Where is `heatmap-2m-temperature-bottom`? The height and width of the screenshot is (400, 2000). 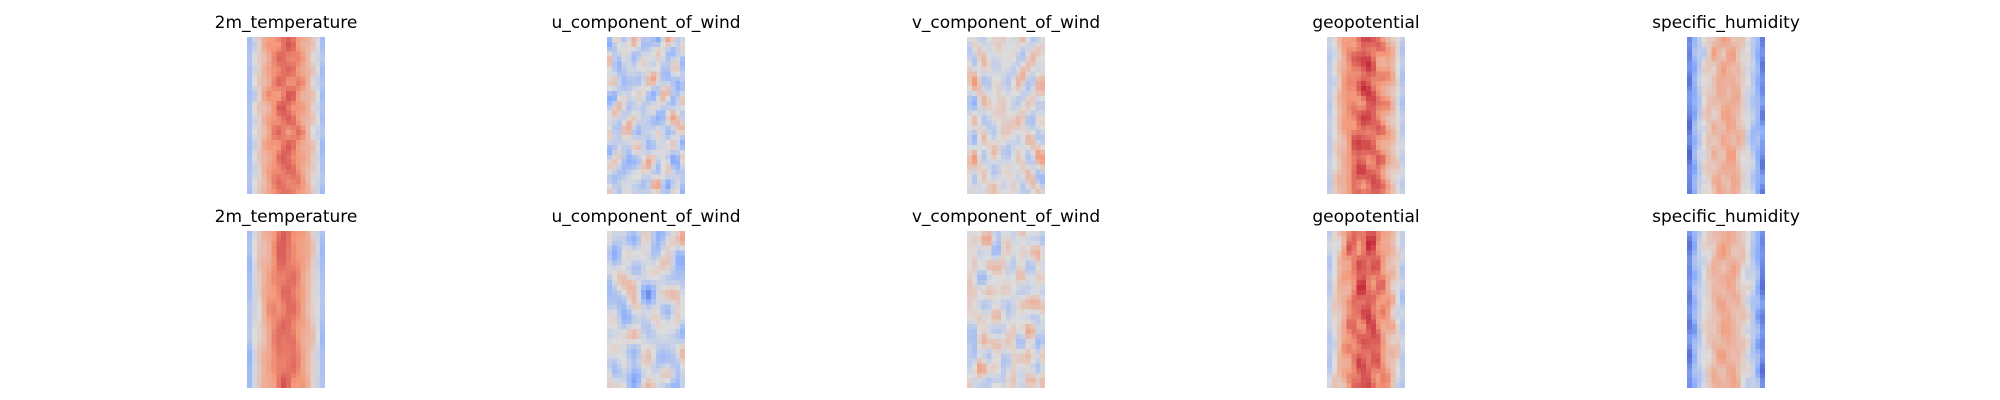
heatmap-2m-temperature-bottom is located at coordinates (286, 309).